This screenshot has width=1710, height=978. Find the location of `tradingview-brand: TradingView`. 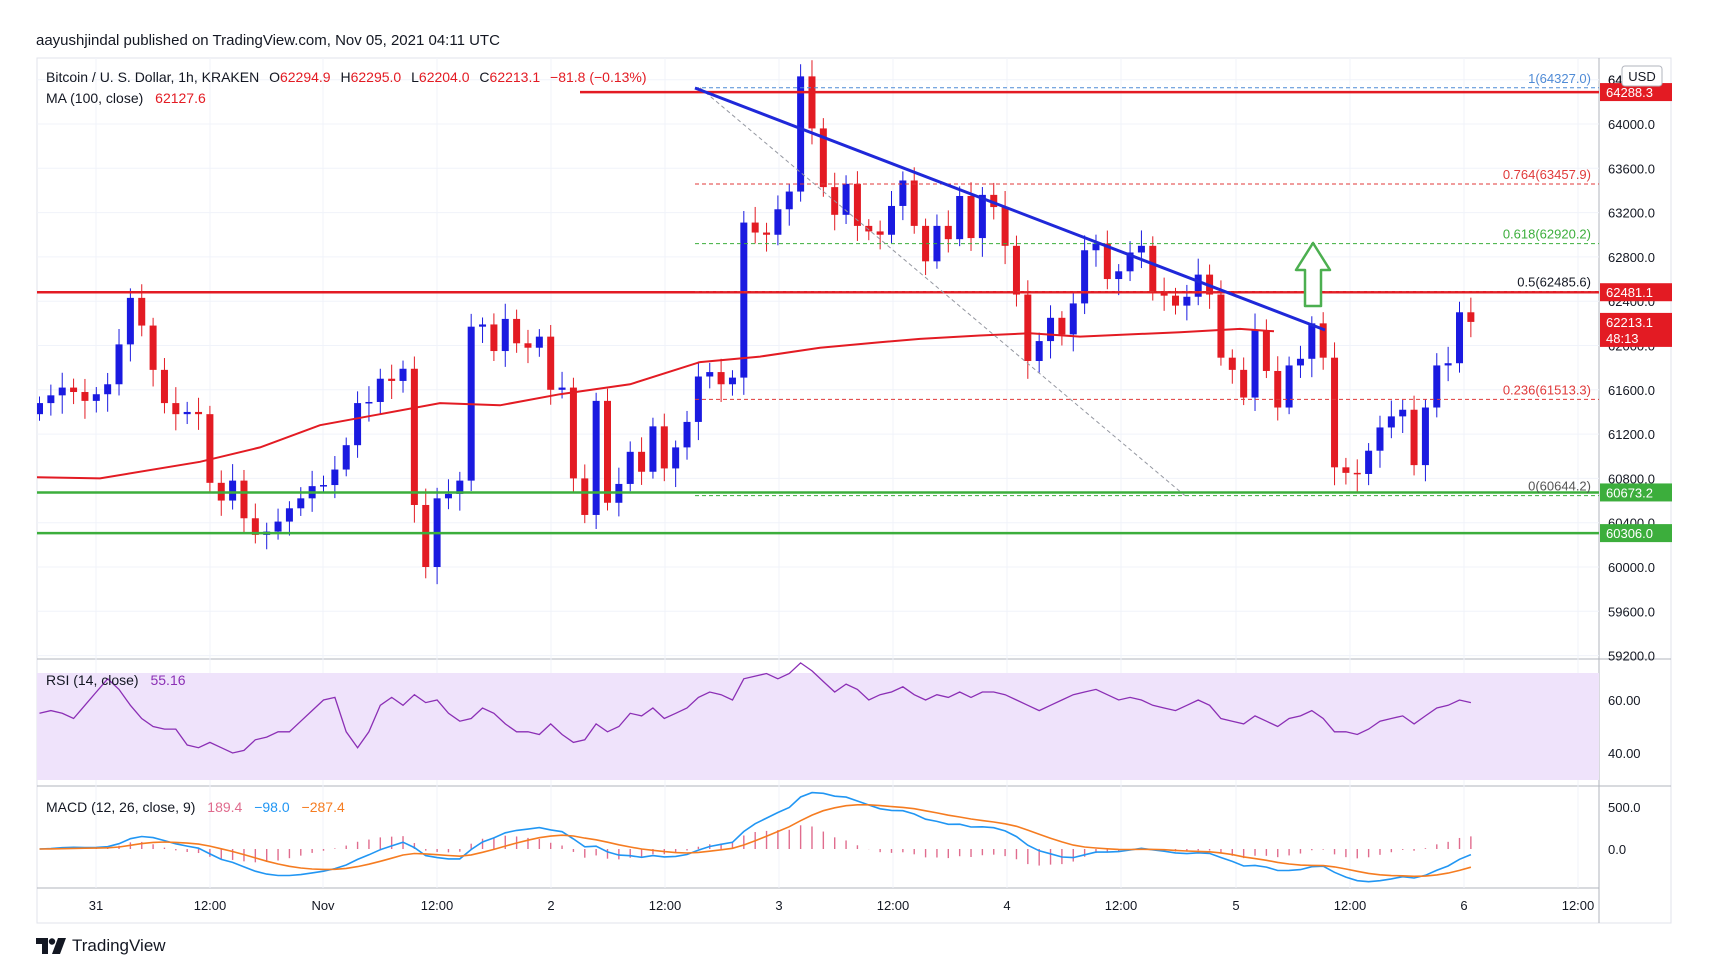

tradingview-brand: TradingView is located at coordinates (101, 946).